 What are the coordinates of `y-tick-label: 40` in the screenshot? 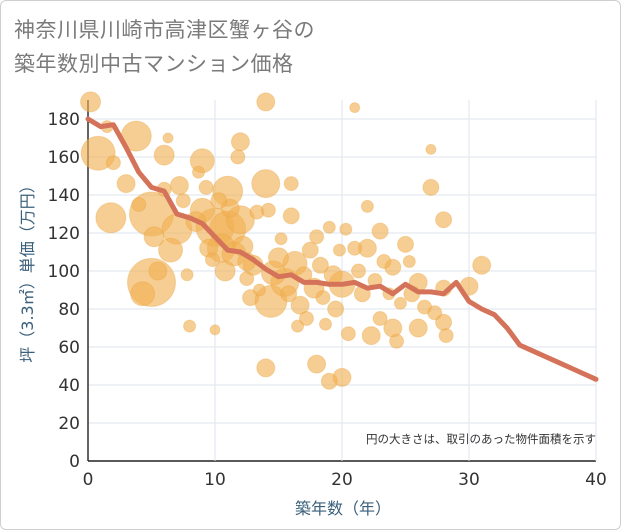 It's located at (69, 386).